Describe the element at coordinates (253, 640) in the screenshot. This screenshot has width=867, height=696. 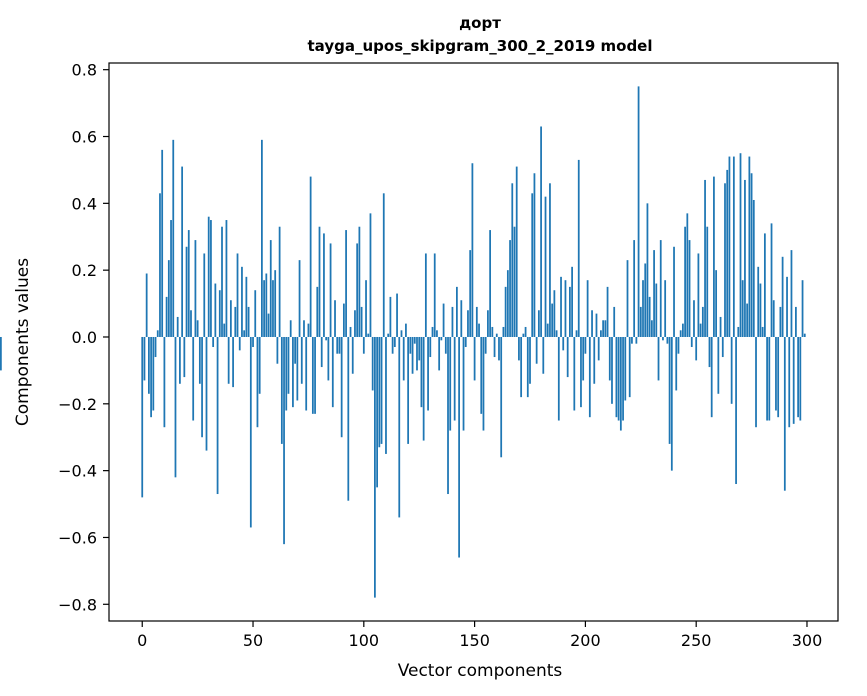
I see `x-tick-label: 50` at that location.